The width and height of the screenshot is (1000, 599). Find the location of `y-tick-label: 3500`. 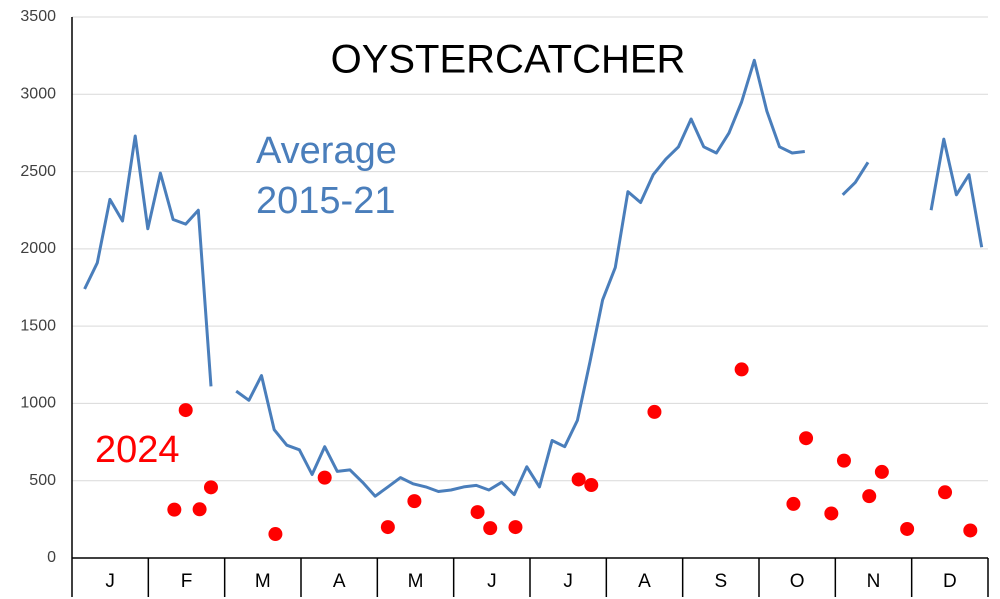

y-tick-label: 3500 is located at coordinates (38, 16).